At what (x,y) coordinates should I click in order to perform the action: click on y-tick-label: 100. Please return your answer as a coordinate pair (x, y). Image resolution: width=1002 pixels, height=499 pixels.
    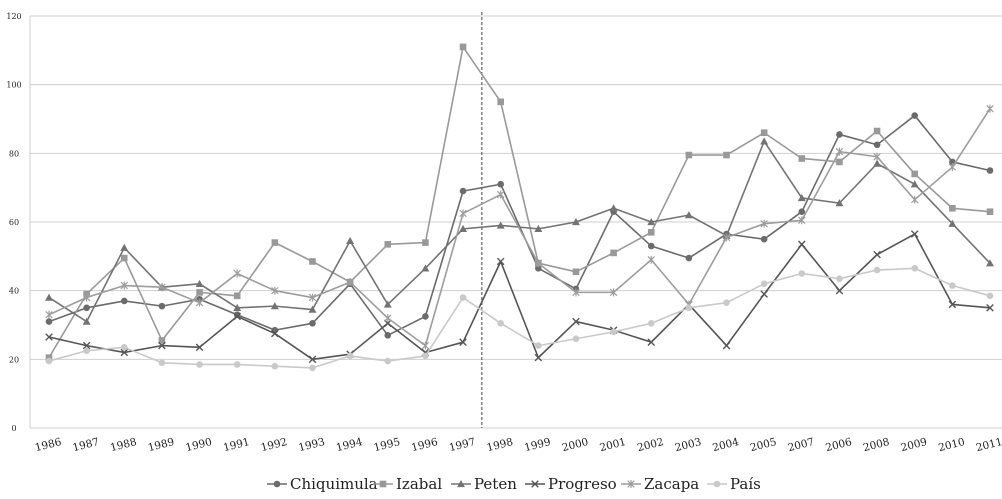
    Looking at the image, I should click on (13, 85).